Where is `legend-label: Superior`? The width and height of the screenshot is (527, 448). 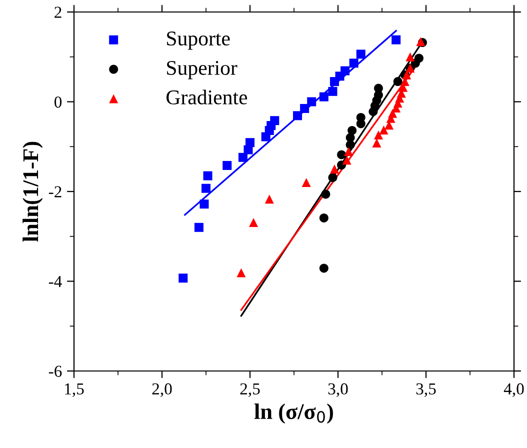
legend-label: Superior is located at coordinates (202, 70).